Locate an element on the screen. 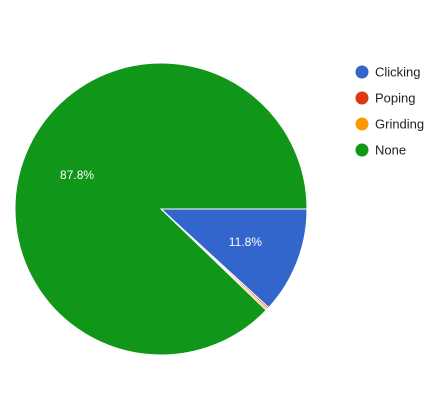 This screenshot has height=394, width=438. pie-slice-labels: 11.8% 87.8% is located at coordinates (161, 208).